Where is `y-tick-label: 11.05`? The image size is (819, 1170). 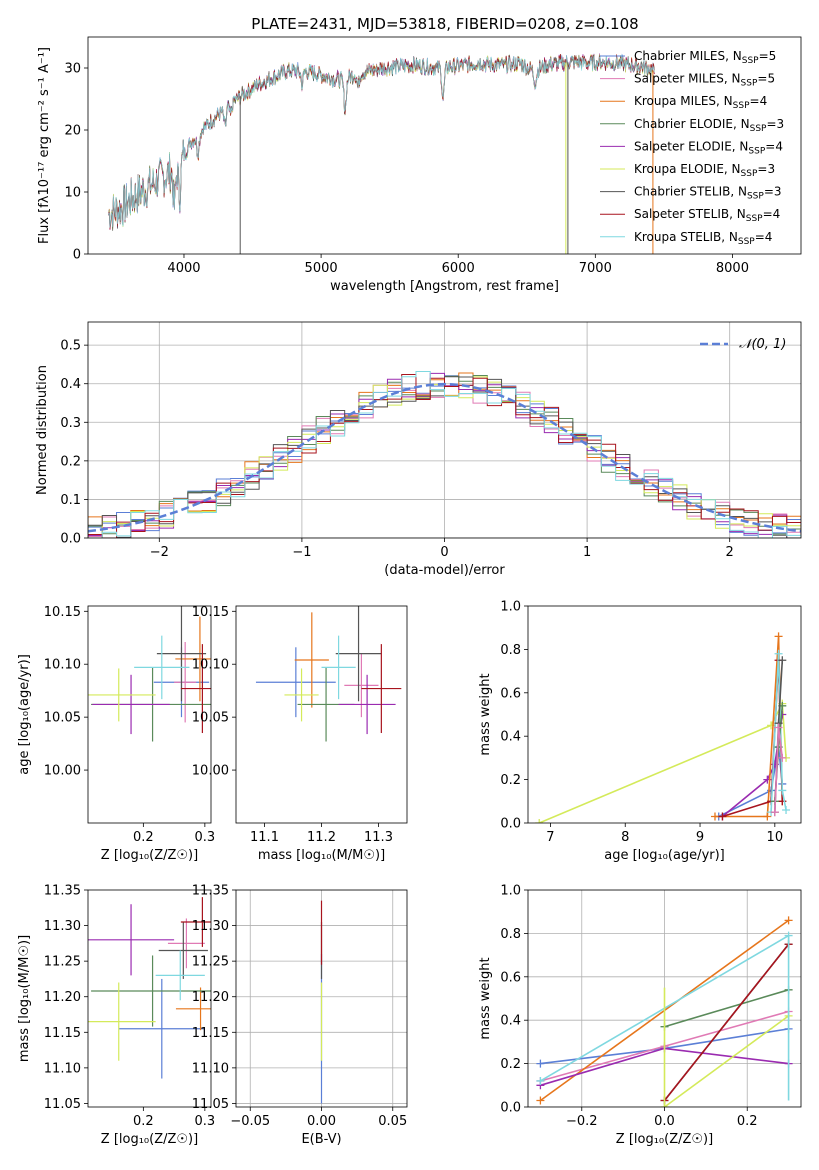 y-tick-label: 11.05 is located at coordinates (210, 1104).